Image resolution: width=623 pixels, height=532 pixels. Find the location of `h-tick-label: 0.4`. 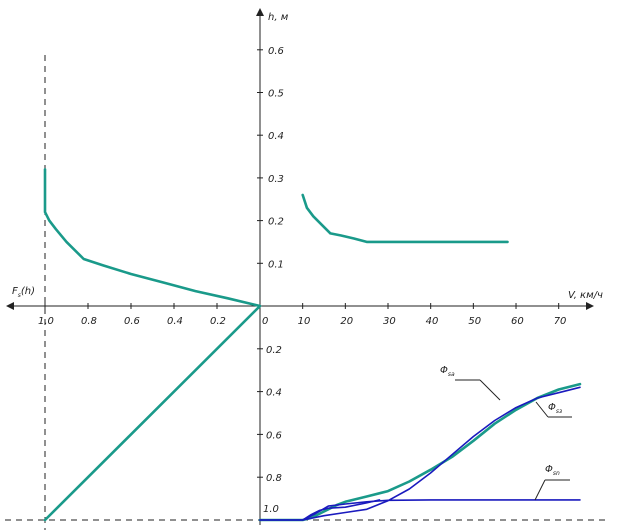

h-tick-label: 0.4 is located at coordinates (276, 136).